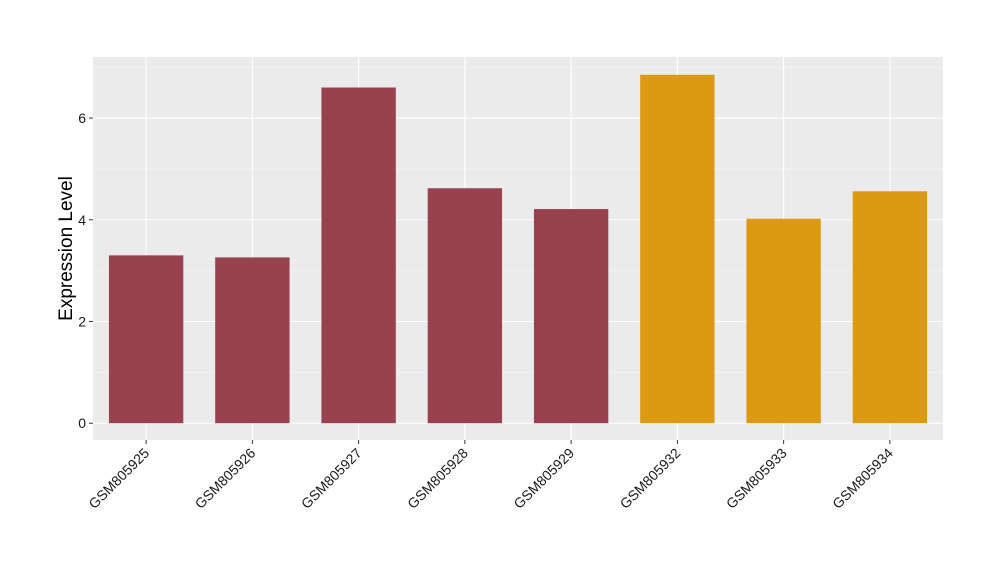 This screenshot has height=580, width=1000. Describe the element at coordinates (571, 316) in the screenshot. I see `bar-gsm805929` at that location.